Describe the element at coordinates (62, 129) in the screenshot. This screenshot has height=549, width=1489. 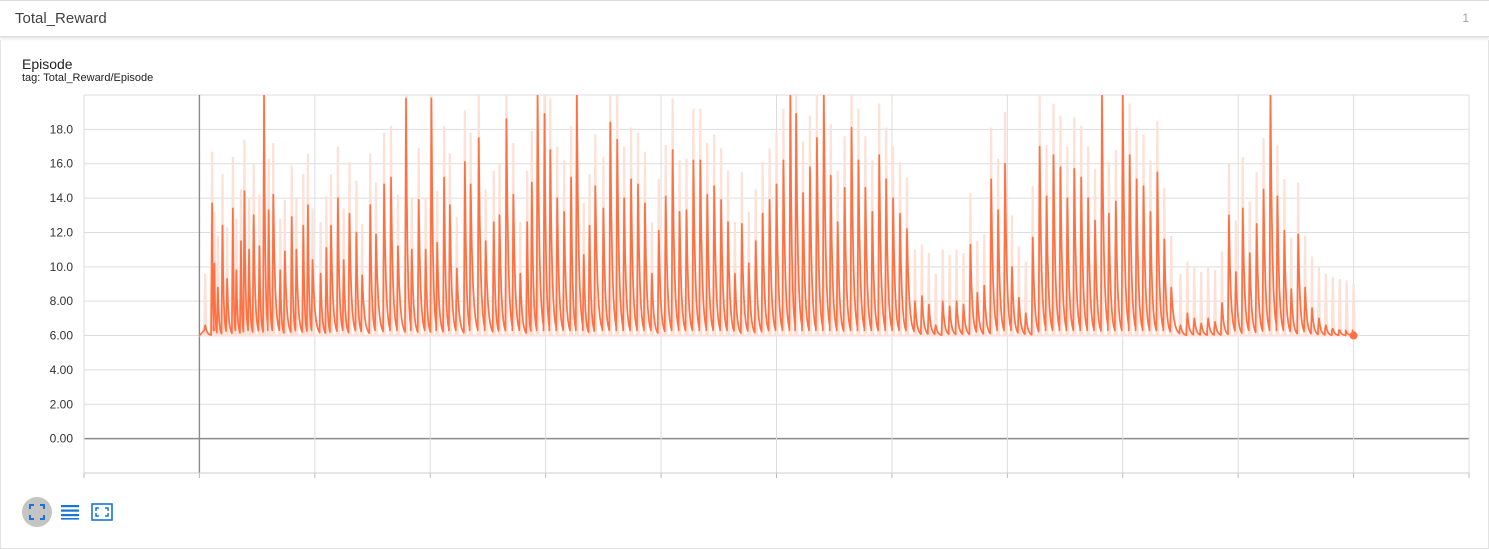
I see `y-tick-label: 18.0` at that location.